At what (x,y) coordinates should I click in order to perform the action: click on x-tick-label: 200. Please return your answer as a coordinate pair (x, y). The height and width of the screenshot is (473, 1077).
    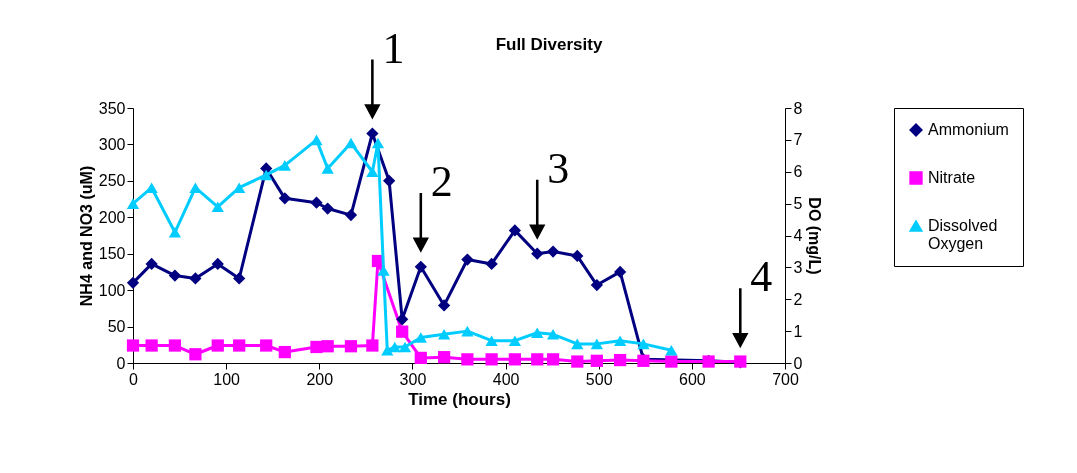
    Looking at the image, I should click on (320, 379).